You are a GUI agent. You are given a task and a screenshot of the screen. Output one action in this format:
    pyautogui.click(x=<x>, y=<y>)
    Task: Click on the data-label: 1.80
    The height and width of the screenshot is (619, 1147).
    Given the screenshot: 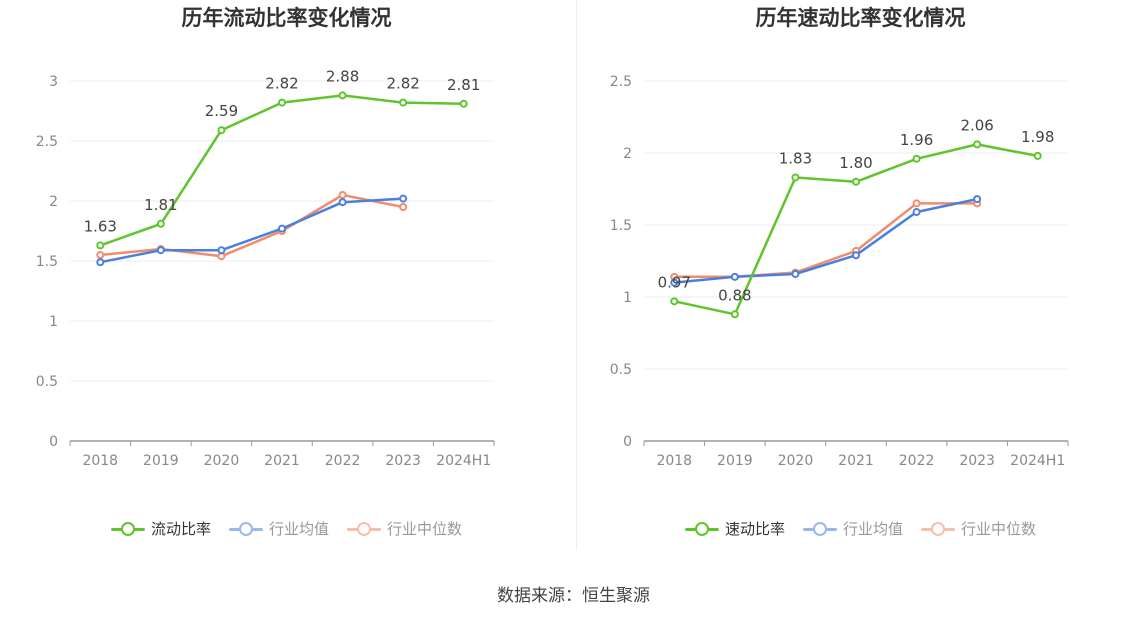 What is the action you would take?
    pyautogui.click(x=855, y=163)
    